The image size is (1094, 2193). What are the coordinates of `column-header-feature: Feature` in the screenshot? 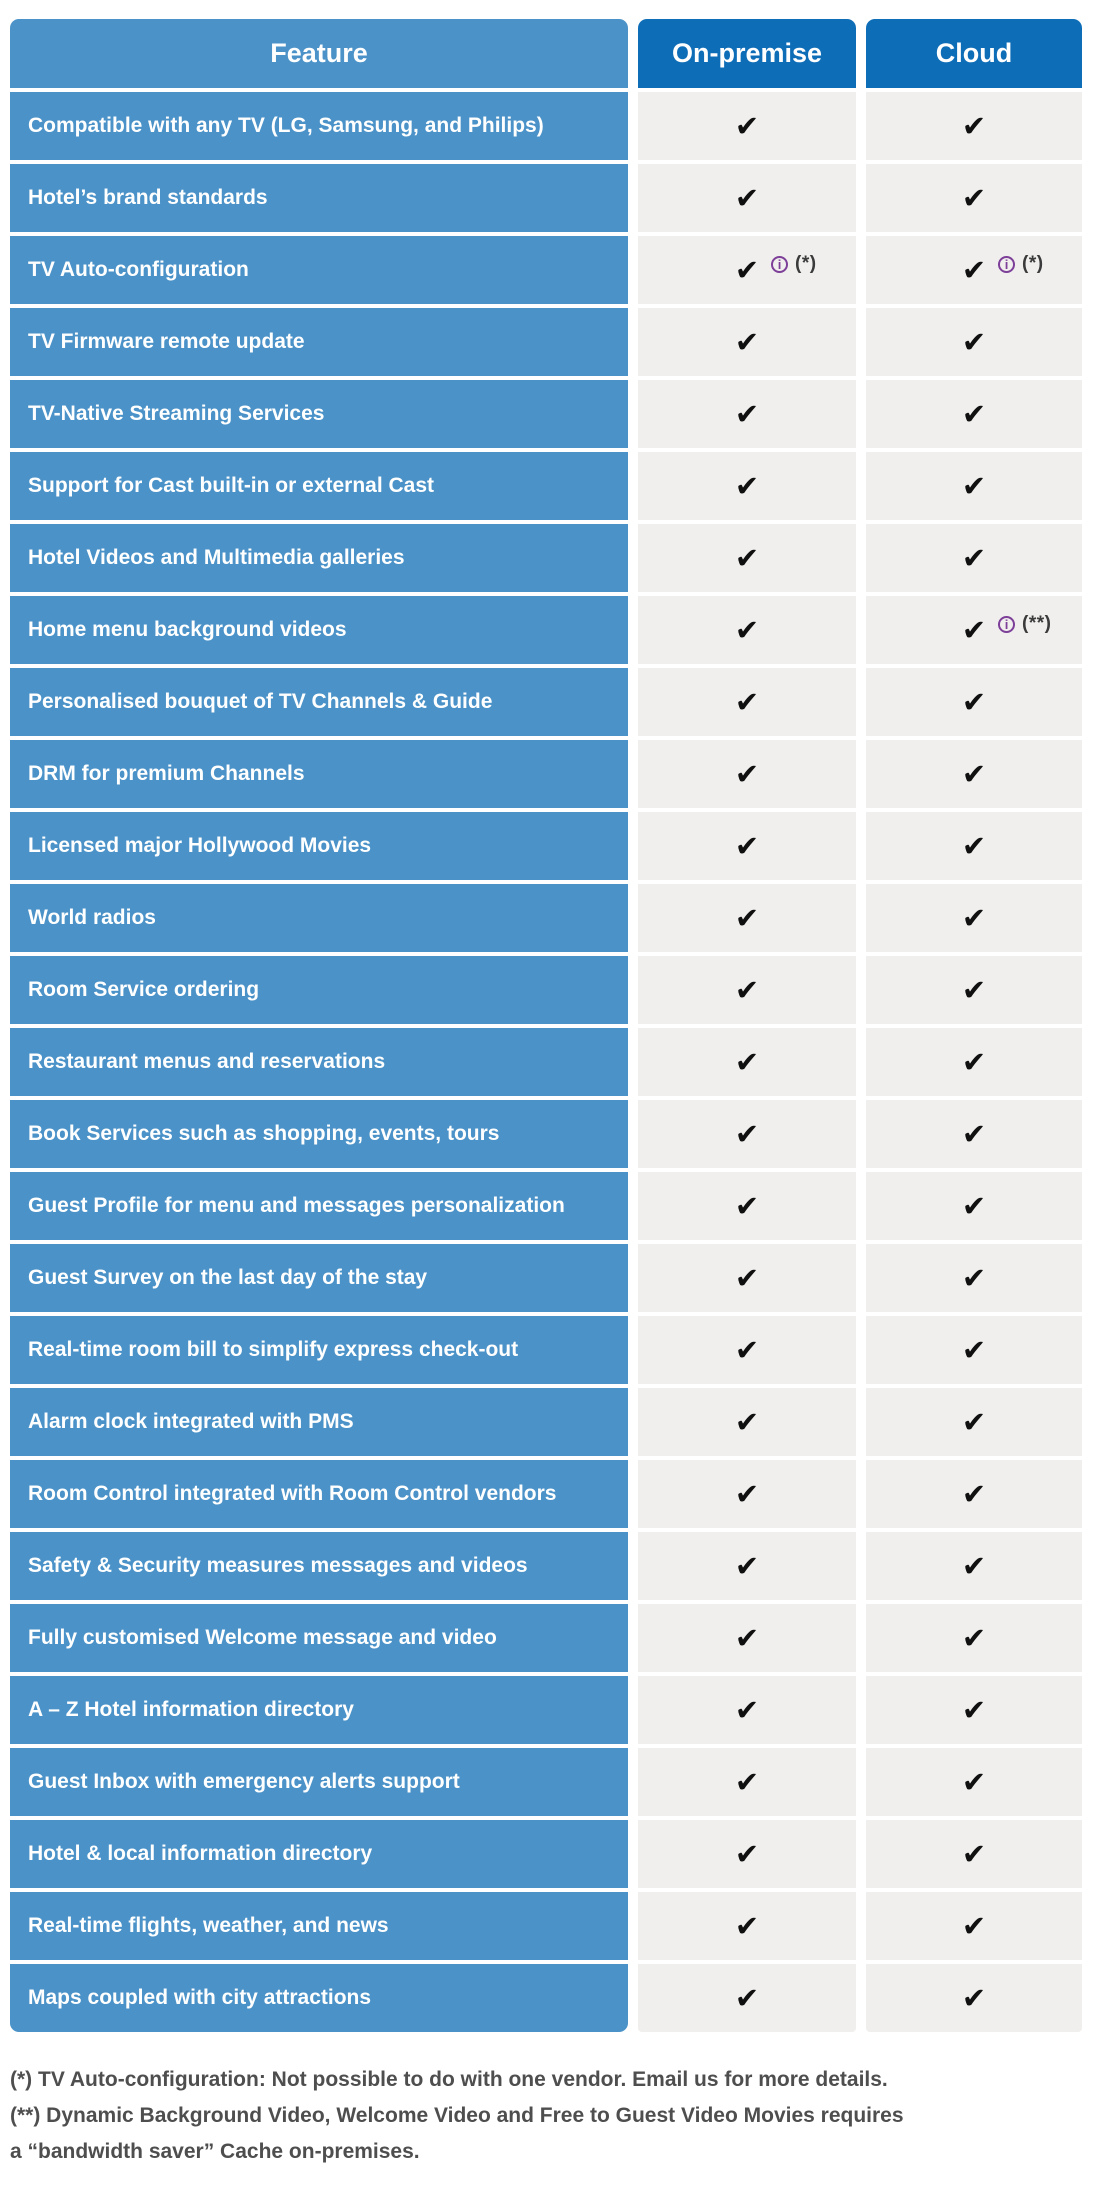 It's located at (319, 53).